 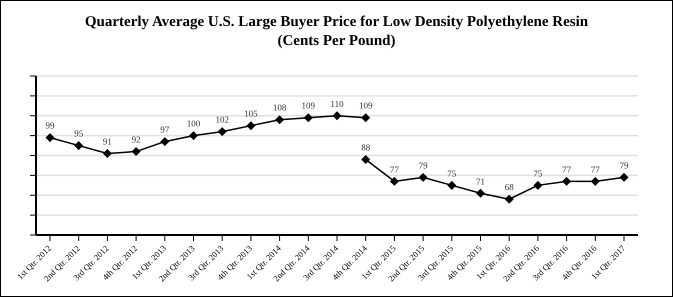 What do you see at coordinates (50, 125) in the screenshot?
I see `data-label: 99` at bounding box center [50, 125].